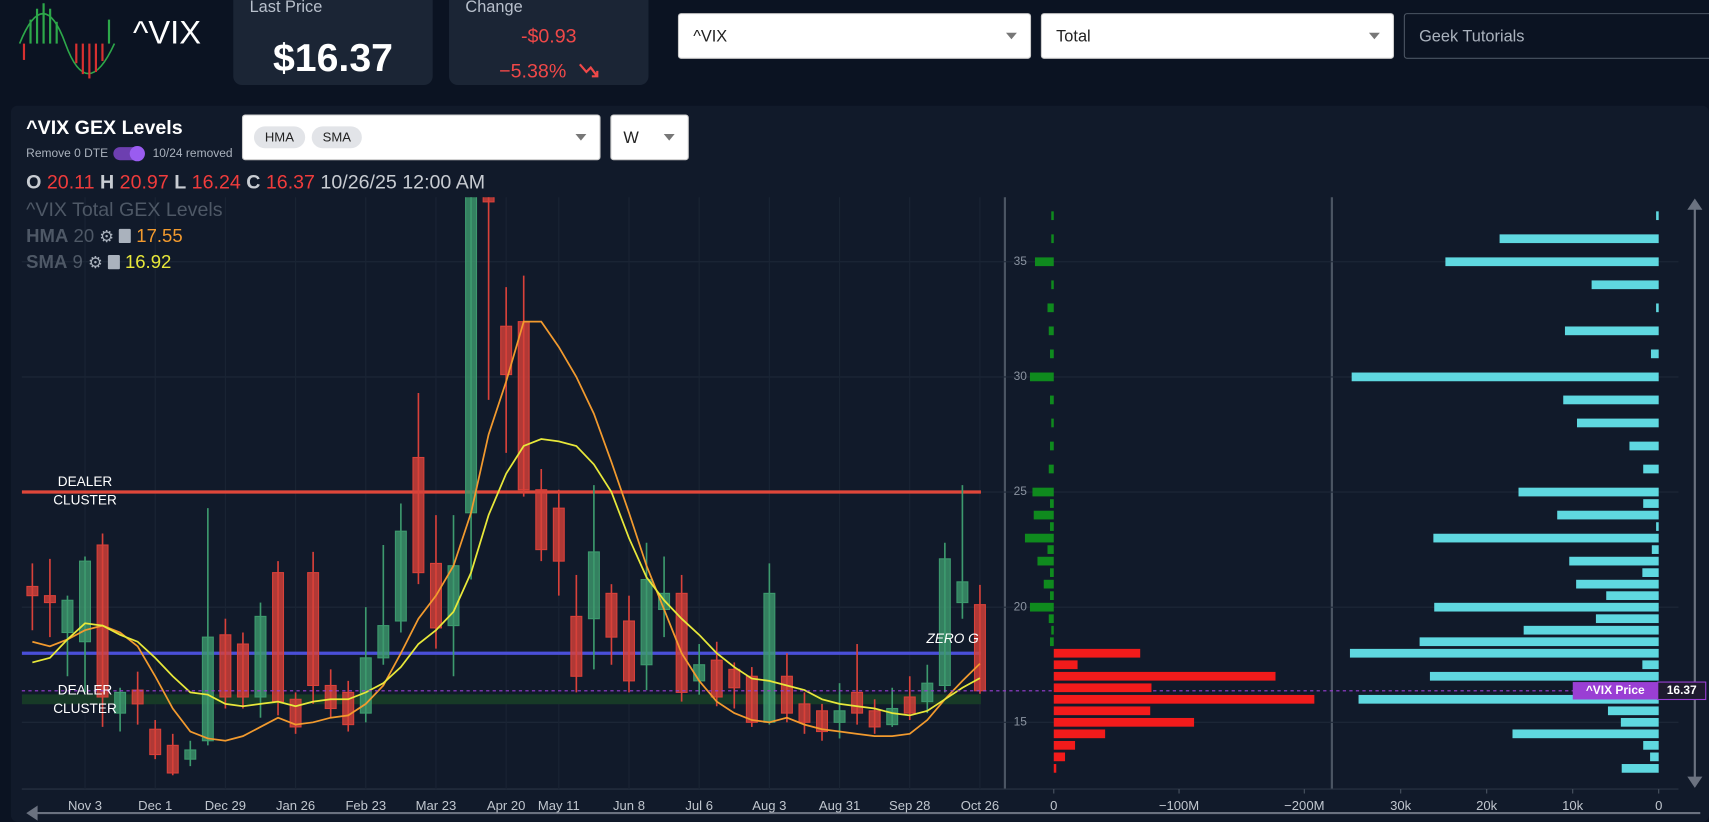 Image resolution: width=1709 pixels, height=822 pixels. I want to click on price-tag-value: 16.37, so click(1682, 690).